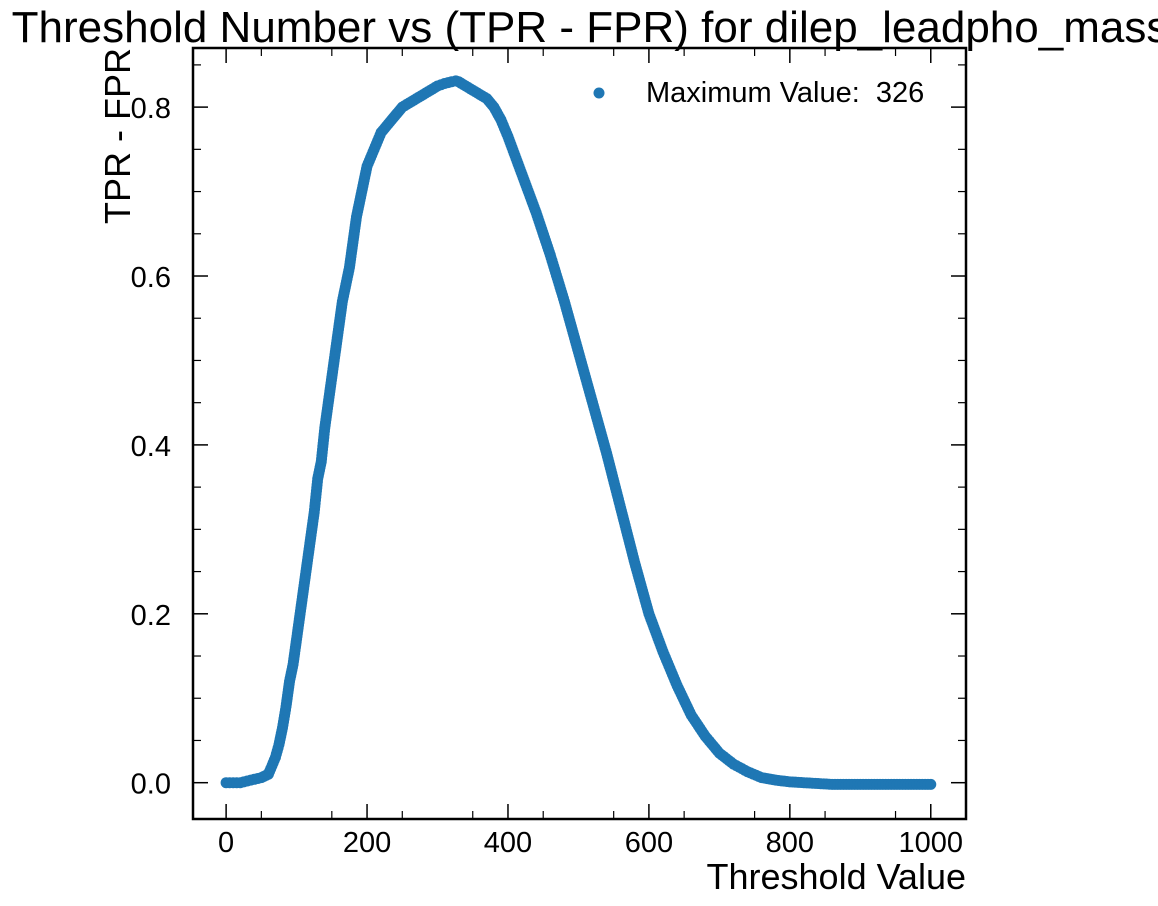 This screenshot has height=906, width=1158. I want to click on y-tick-label: 0.4, so click(151, 447).